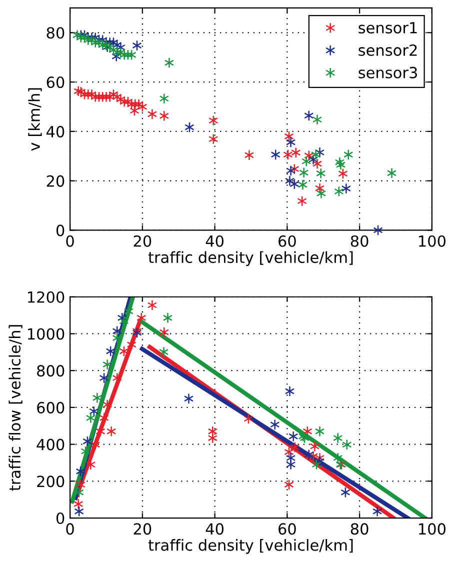 Image resolution: width=449 pixels, height=567 pixels. Describe the element at coordinates (387, 50) in the screenshot. I see `legend-label: sensor2` at that location.